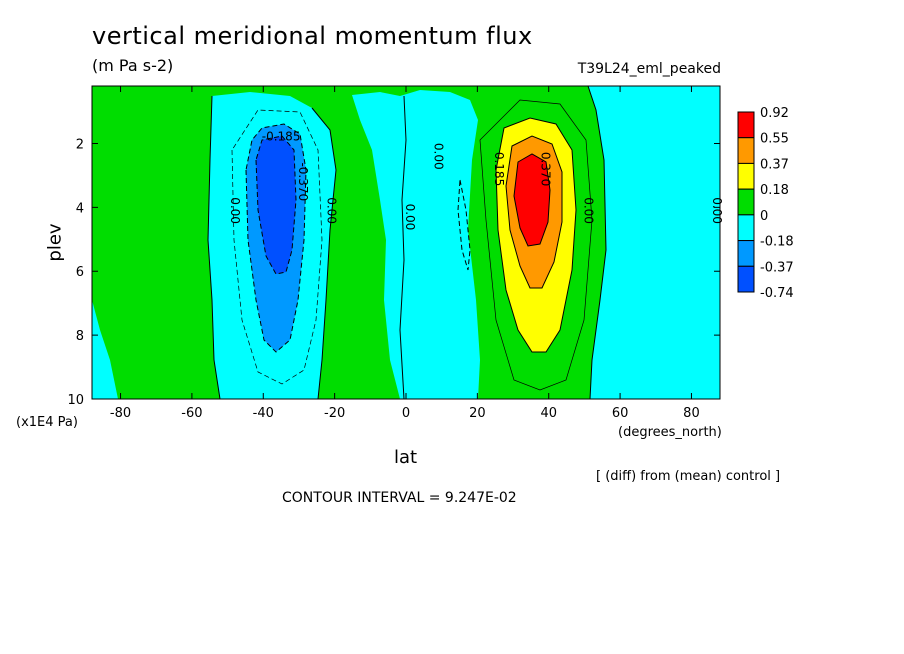 This screenshot has width=904, height=654. What do you see at coordinates (620, 413) in the screenshot?
I see `x-tick-label: 60` at bounding box center [620, 413].